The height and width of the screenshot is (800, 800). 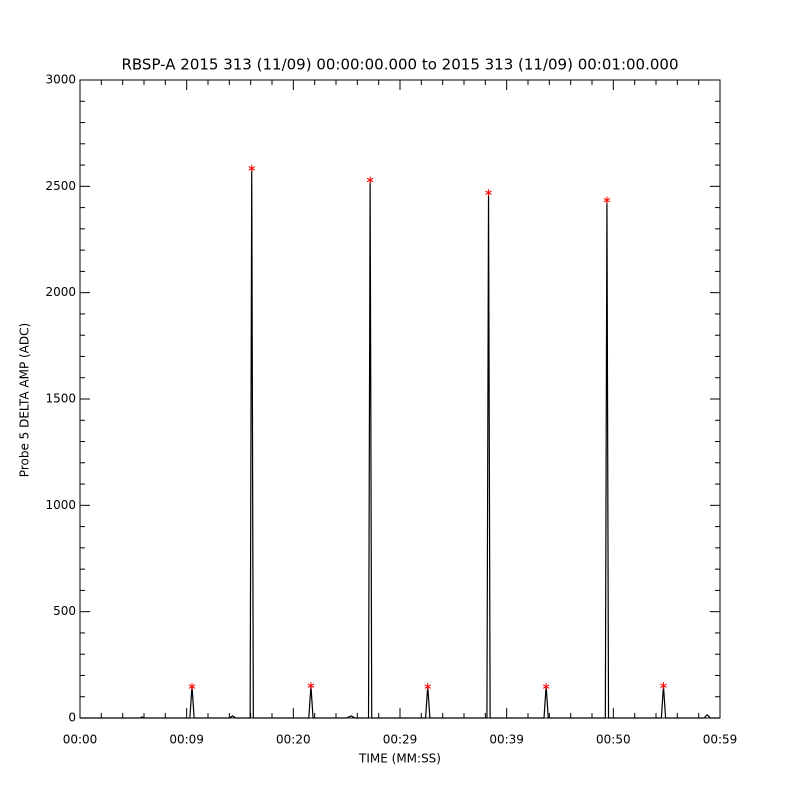 What do you see at coordinates (60, 505) in the screenshot?
I see `y-tick-label: 1000` at bounding box center [60, 505].